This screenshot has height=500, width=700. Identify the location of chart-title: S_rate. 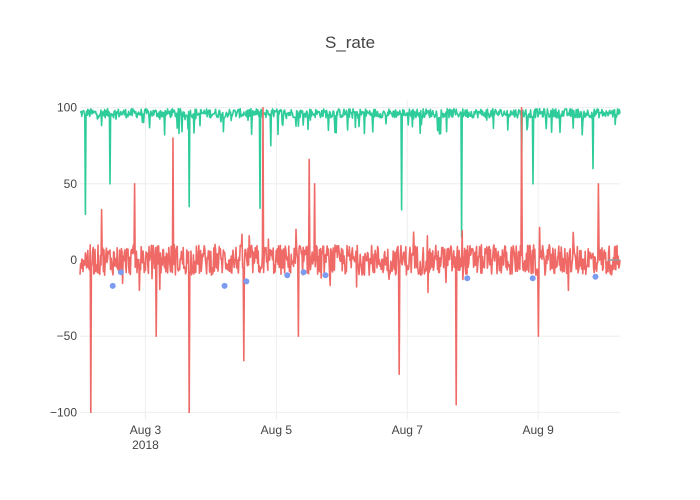
(350, 42).